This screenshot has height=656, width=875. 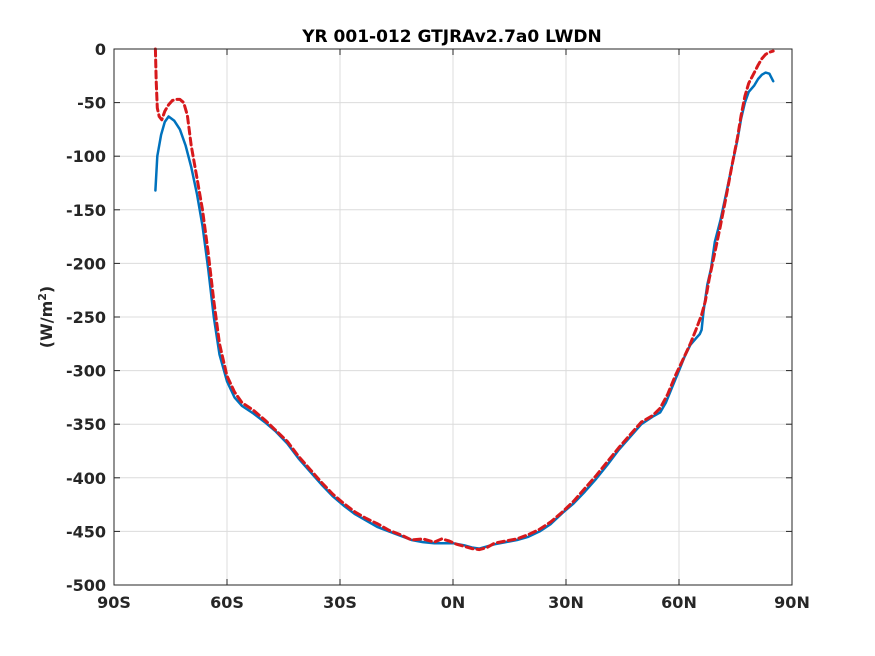 What do you see at coordinates (453, 602) in the screenshot?
I see `x-tick-label: 0N` at bounding box center [453, 602].